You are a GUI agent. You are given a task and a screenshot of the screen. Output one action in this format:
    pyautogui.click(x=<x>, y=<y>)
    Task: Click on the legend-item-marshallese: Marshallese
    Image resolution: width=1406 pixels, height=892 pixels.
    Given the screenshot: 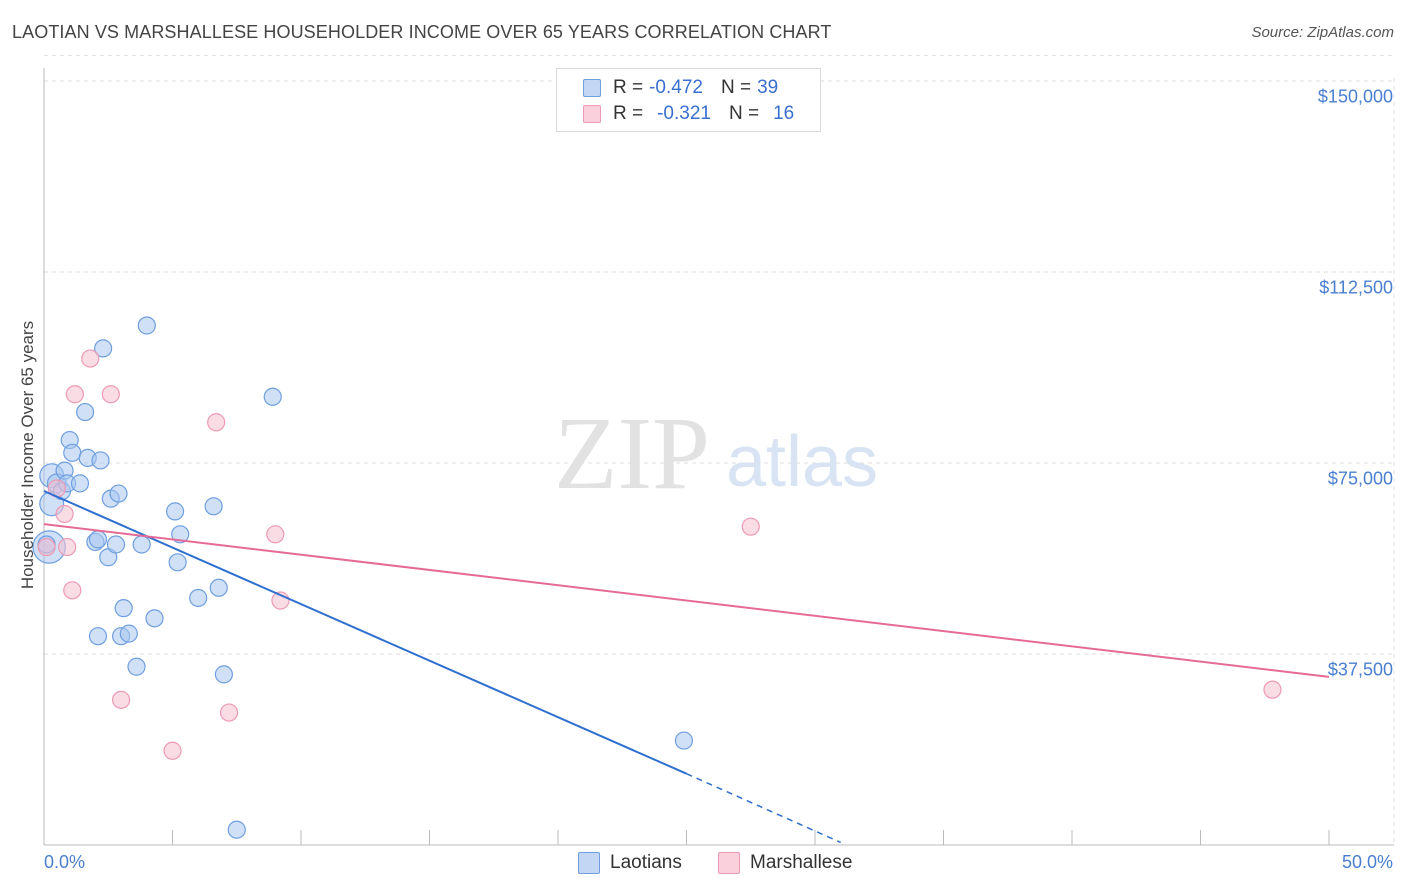 What is the action you would take?
    pyautogui.click(x=785, y=863)
    